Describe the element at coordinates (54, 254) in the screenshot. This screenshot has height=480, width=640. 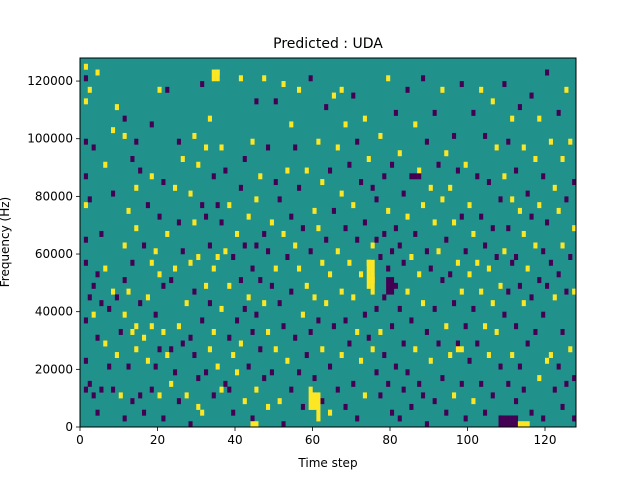
I see `y-tick-label: 60000` at that location.